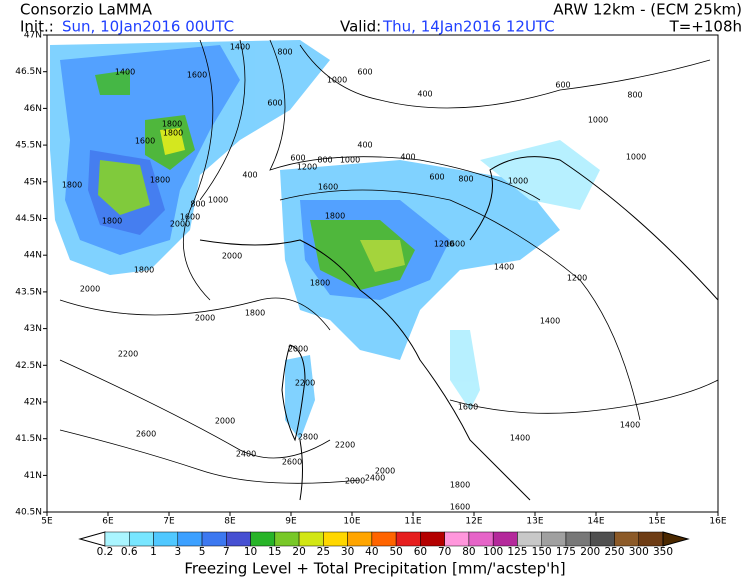 The width and height of the screenshot is (751, 580). Describe the element at coordinates (250, 552) in the screenshot. I see `colorbar-label: 10` at that location.